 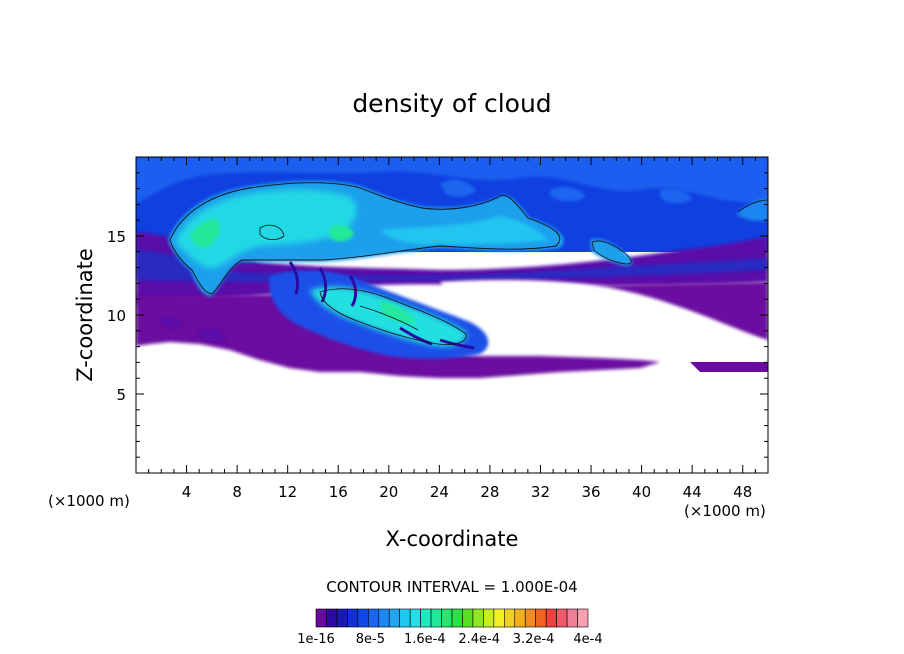 I want to click on left-lower-purple, so click(x=398, y=336).